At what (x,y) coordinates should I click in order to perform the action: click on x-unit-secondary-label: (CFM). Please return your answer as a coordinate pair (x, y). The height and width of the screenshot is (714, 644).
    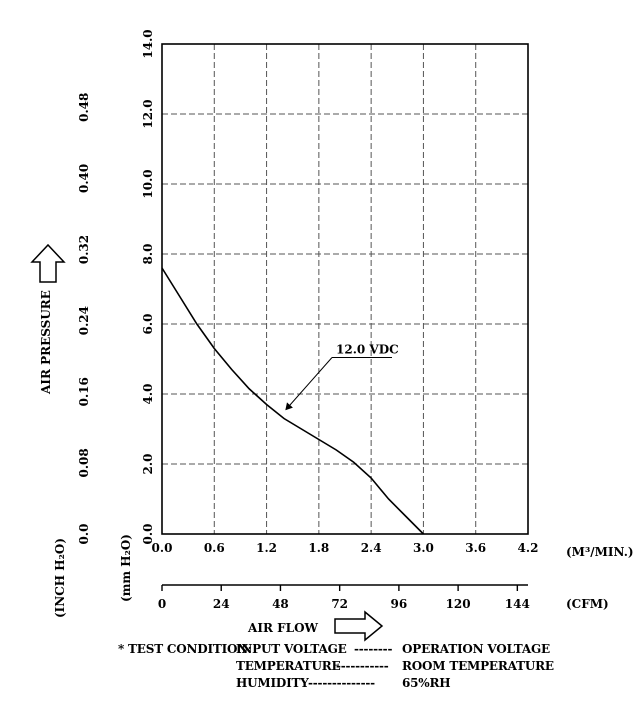
    Looking at the image, I should click on (587, 604).